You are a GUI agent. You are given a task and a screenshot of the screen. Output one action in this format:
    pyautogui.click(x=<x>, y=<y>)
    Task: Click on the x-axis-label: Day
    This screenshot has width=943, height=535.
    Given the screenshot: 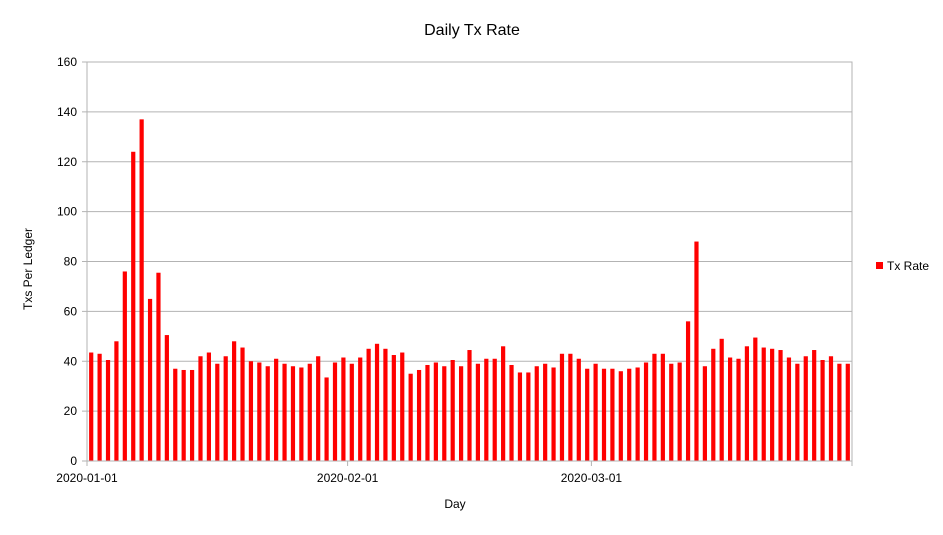 What is the action you would take?
    pyautogui.click(x=454, y=504)
    